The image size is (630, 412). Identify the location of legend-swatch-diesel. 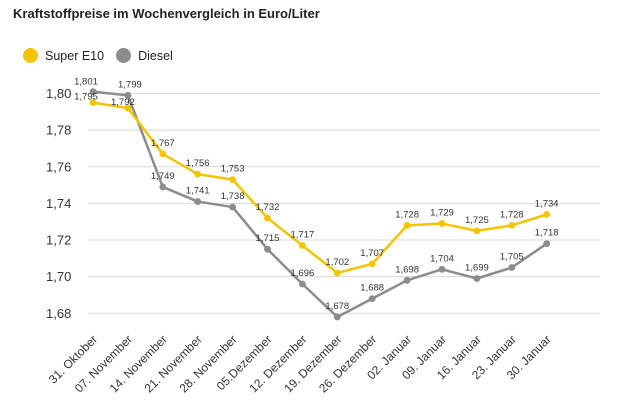
(124, 55).